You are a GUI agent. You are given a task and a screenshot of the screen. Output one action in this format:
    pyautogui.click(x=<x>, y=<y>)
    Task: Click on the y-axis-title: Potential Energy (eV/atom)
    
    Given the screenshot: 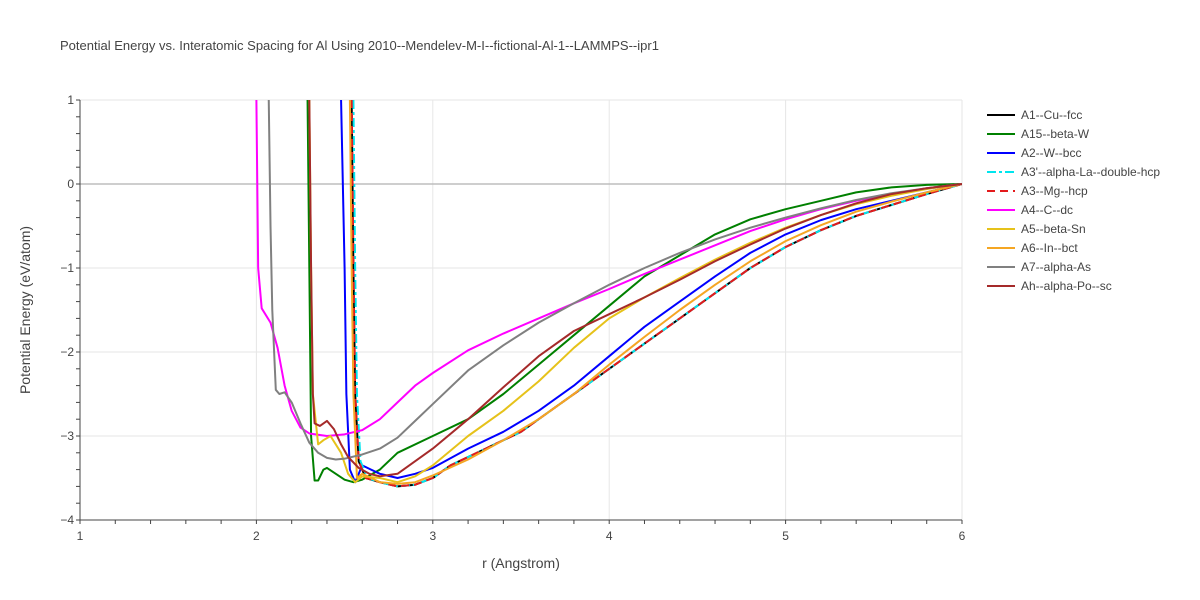 What is the action you would take?
    pyautogui.click(x=25, y=310)
    